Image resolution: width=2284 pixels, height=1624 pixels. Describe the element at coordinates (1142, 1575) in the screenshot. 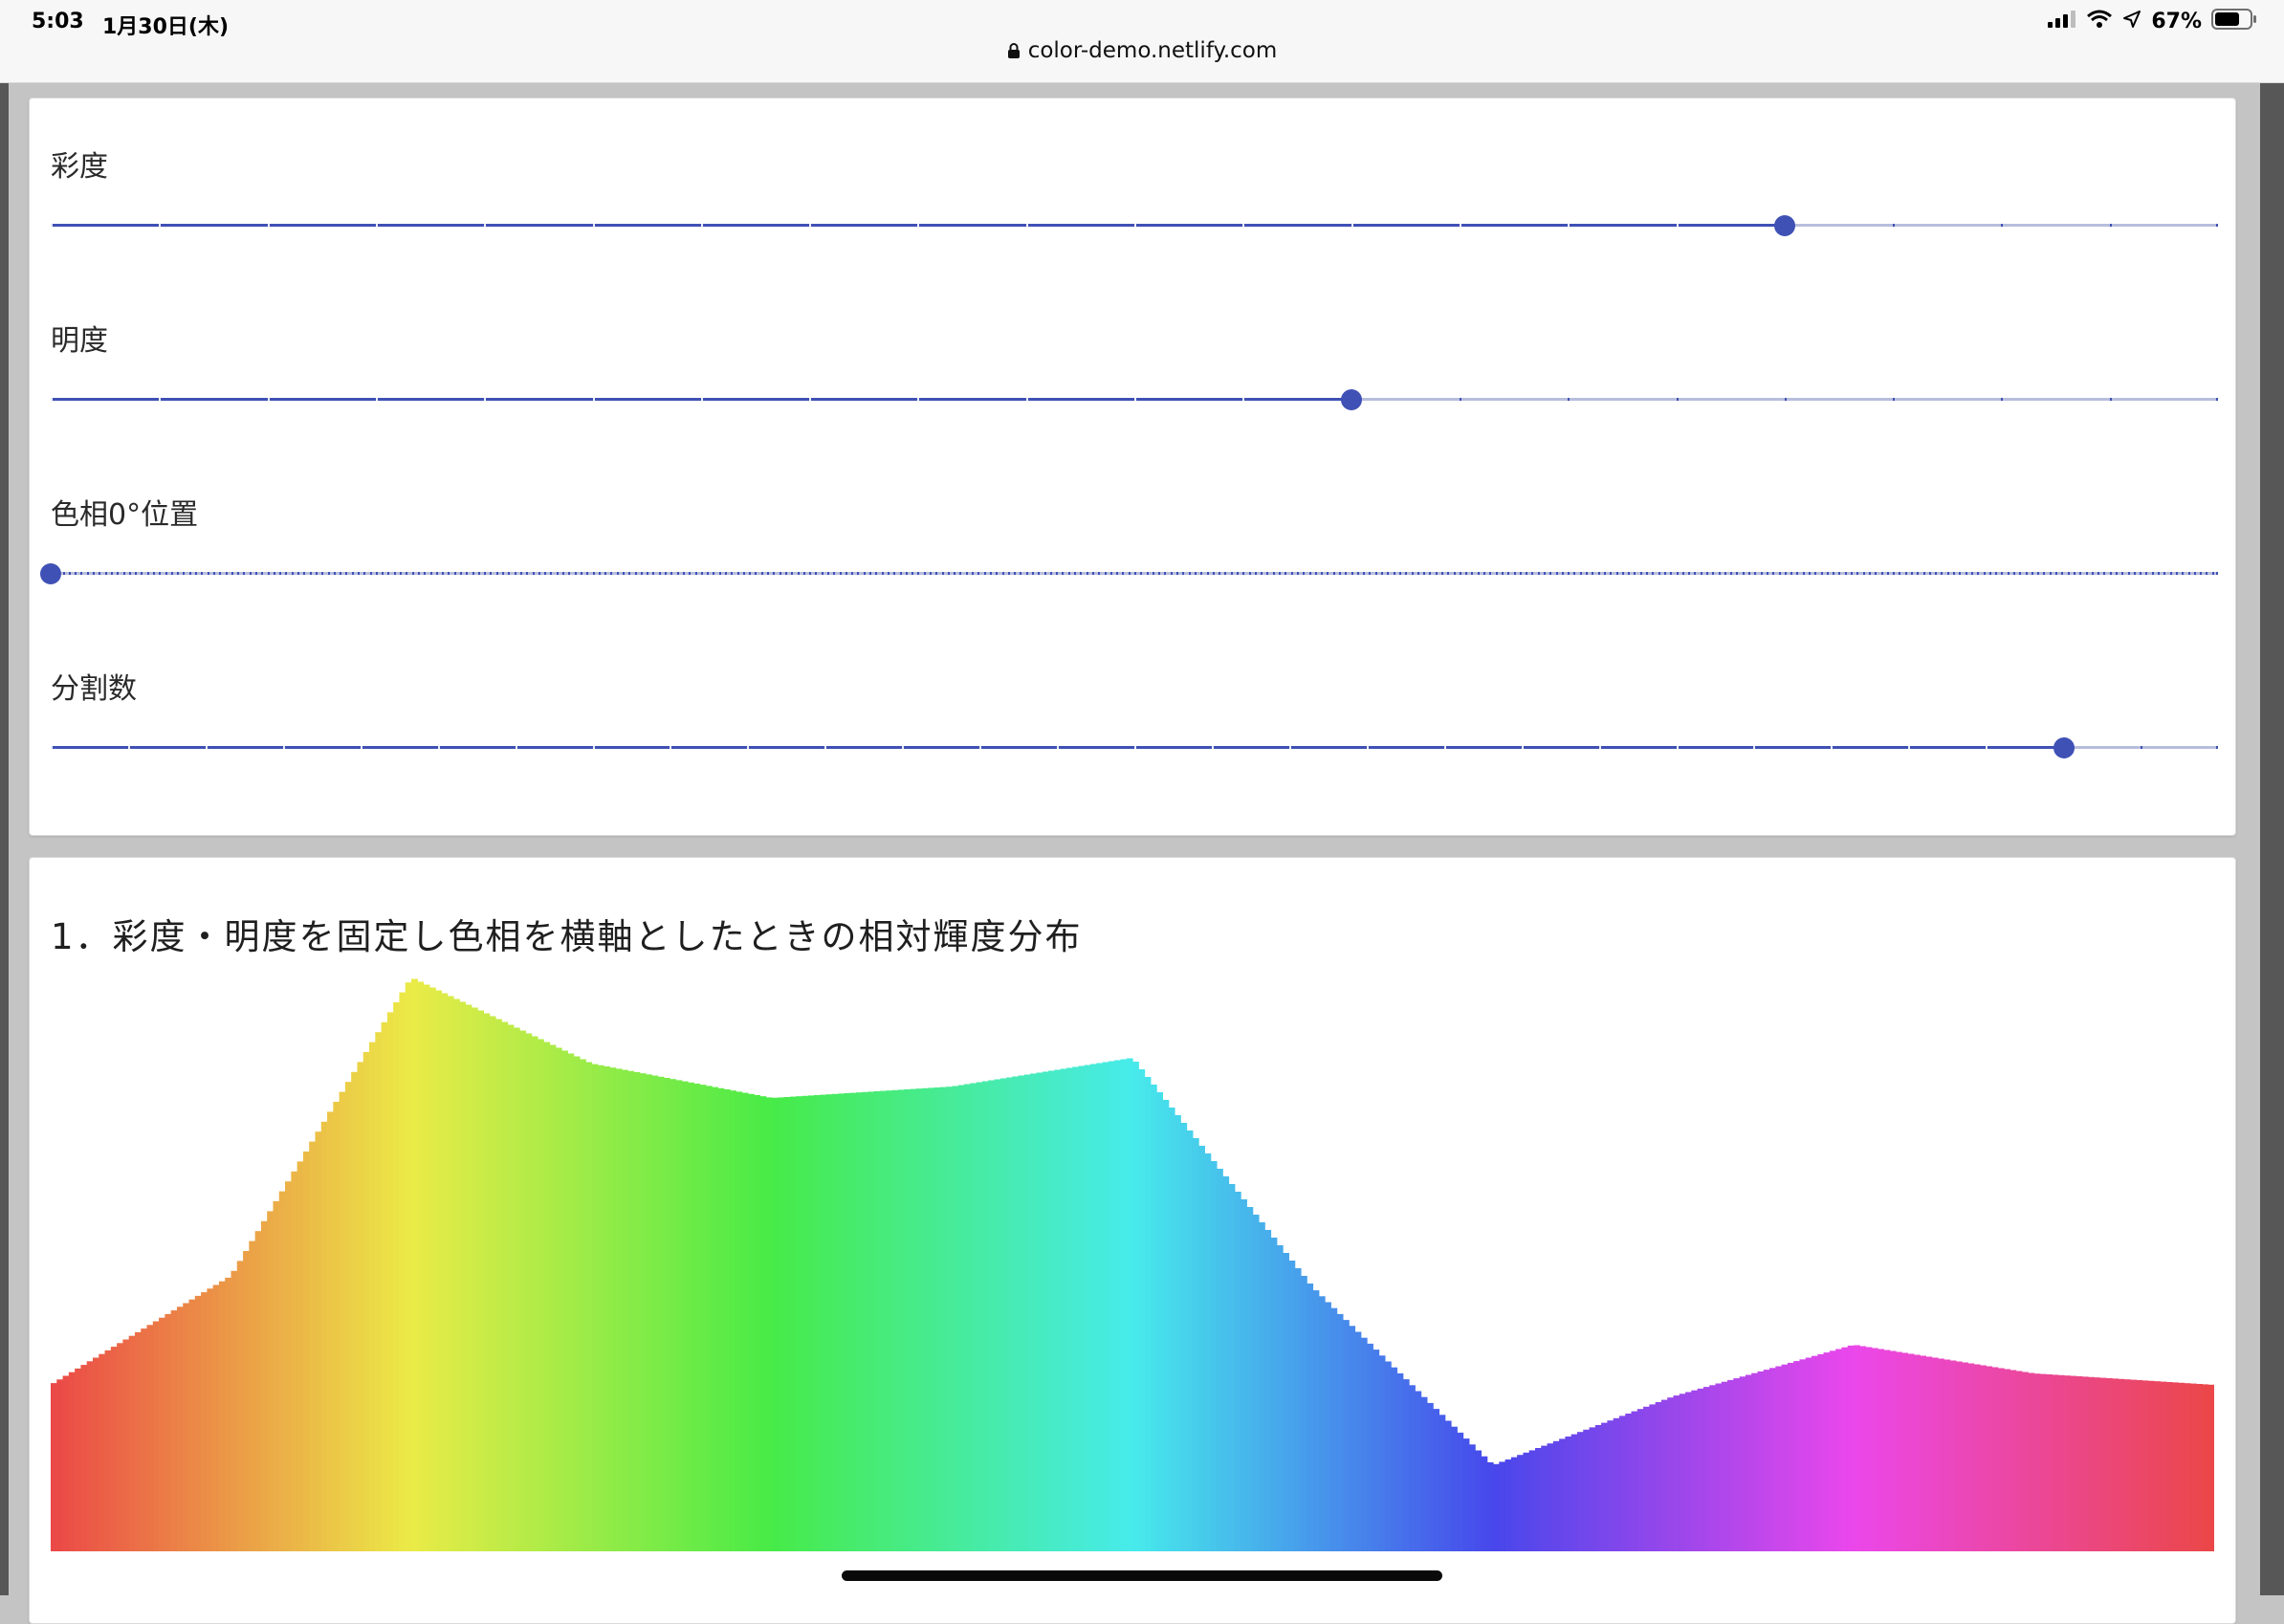

I see `home-indicator` at that location.